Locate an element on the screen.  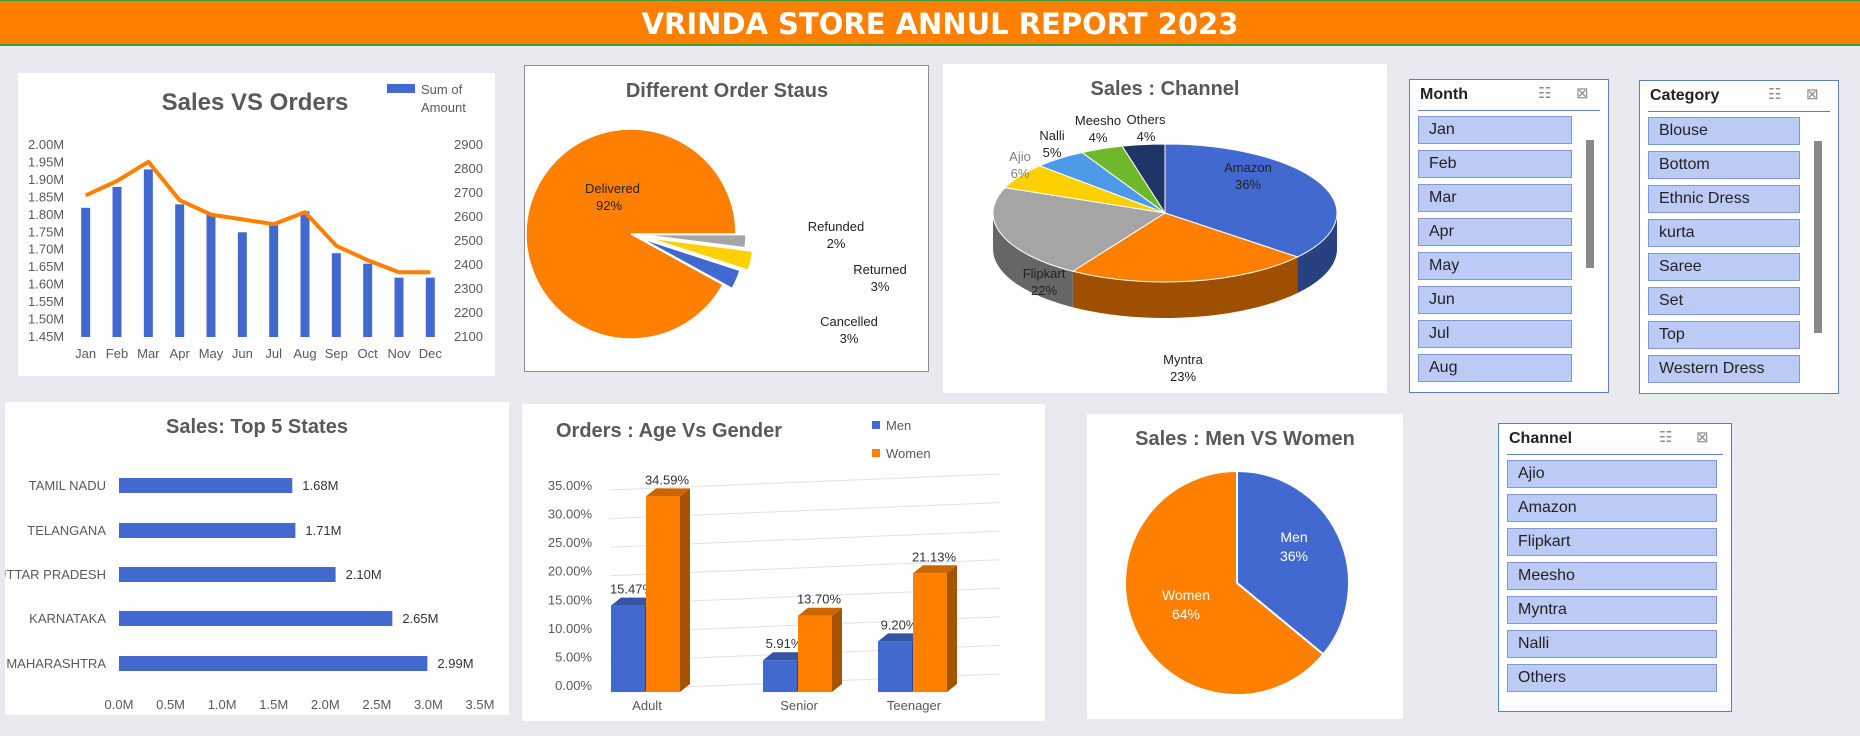
slice-label: Returned is located at coordinates (879, 269).